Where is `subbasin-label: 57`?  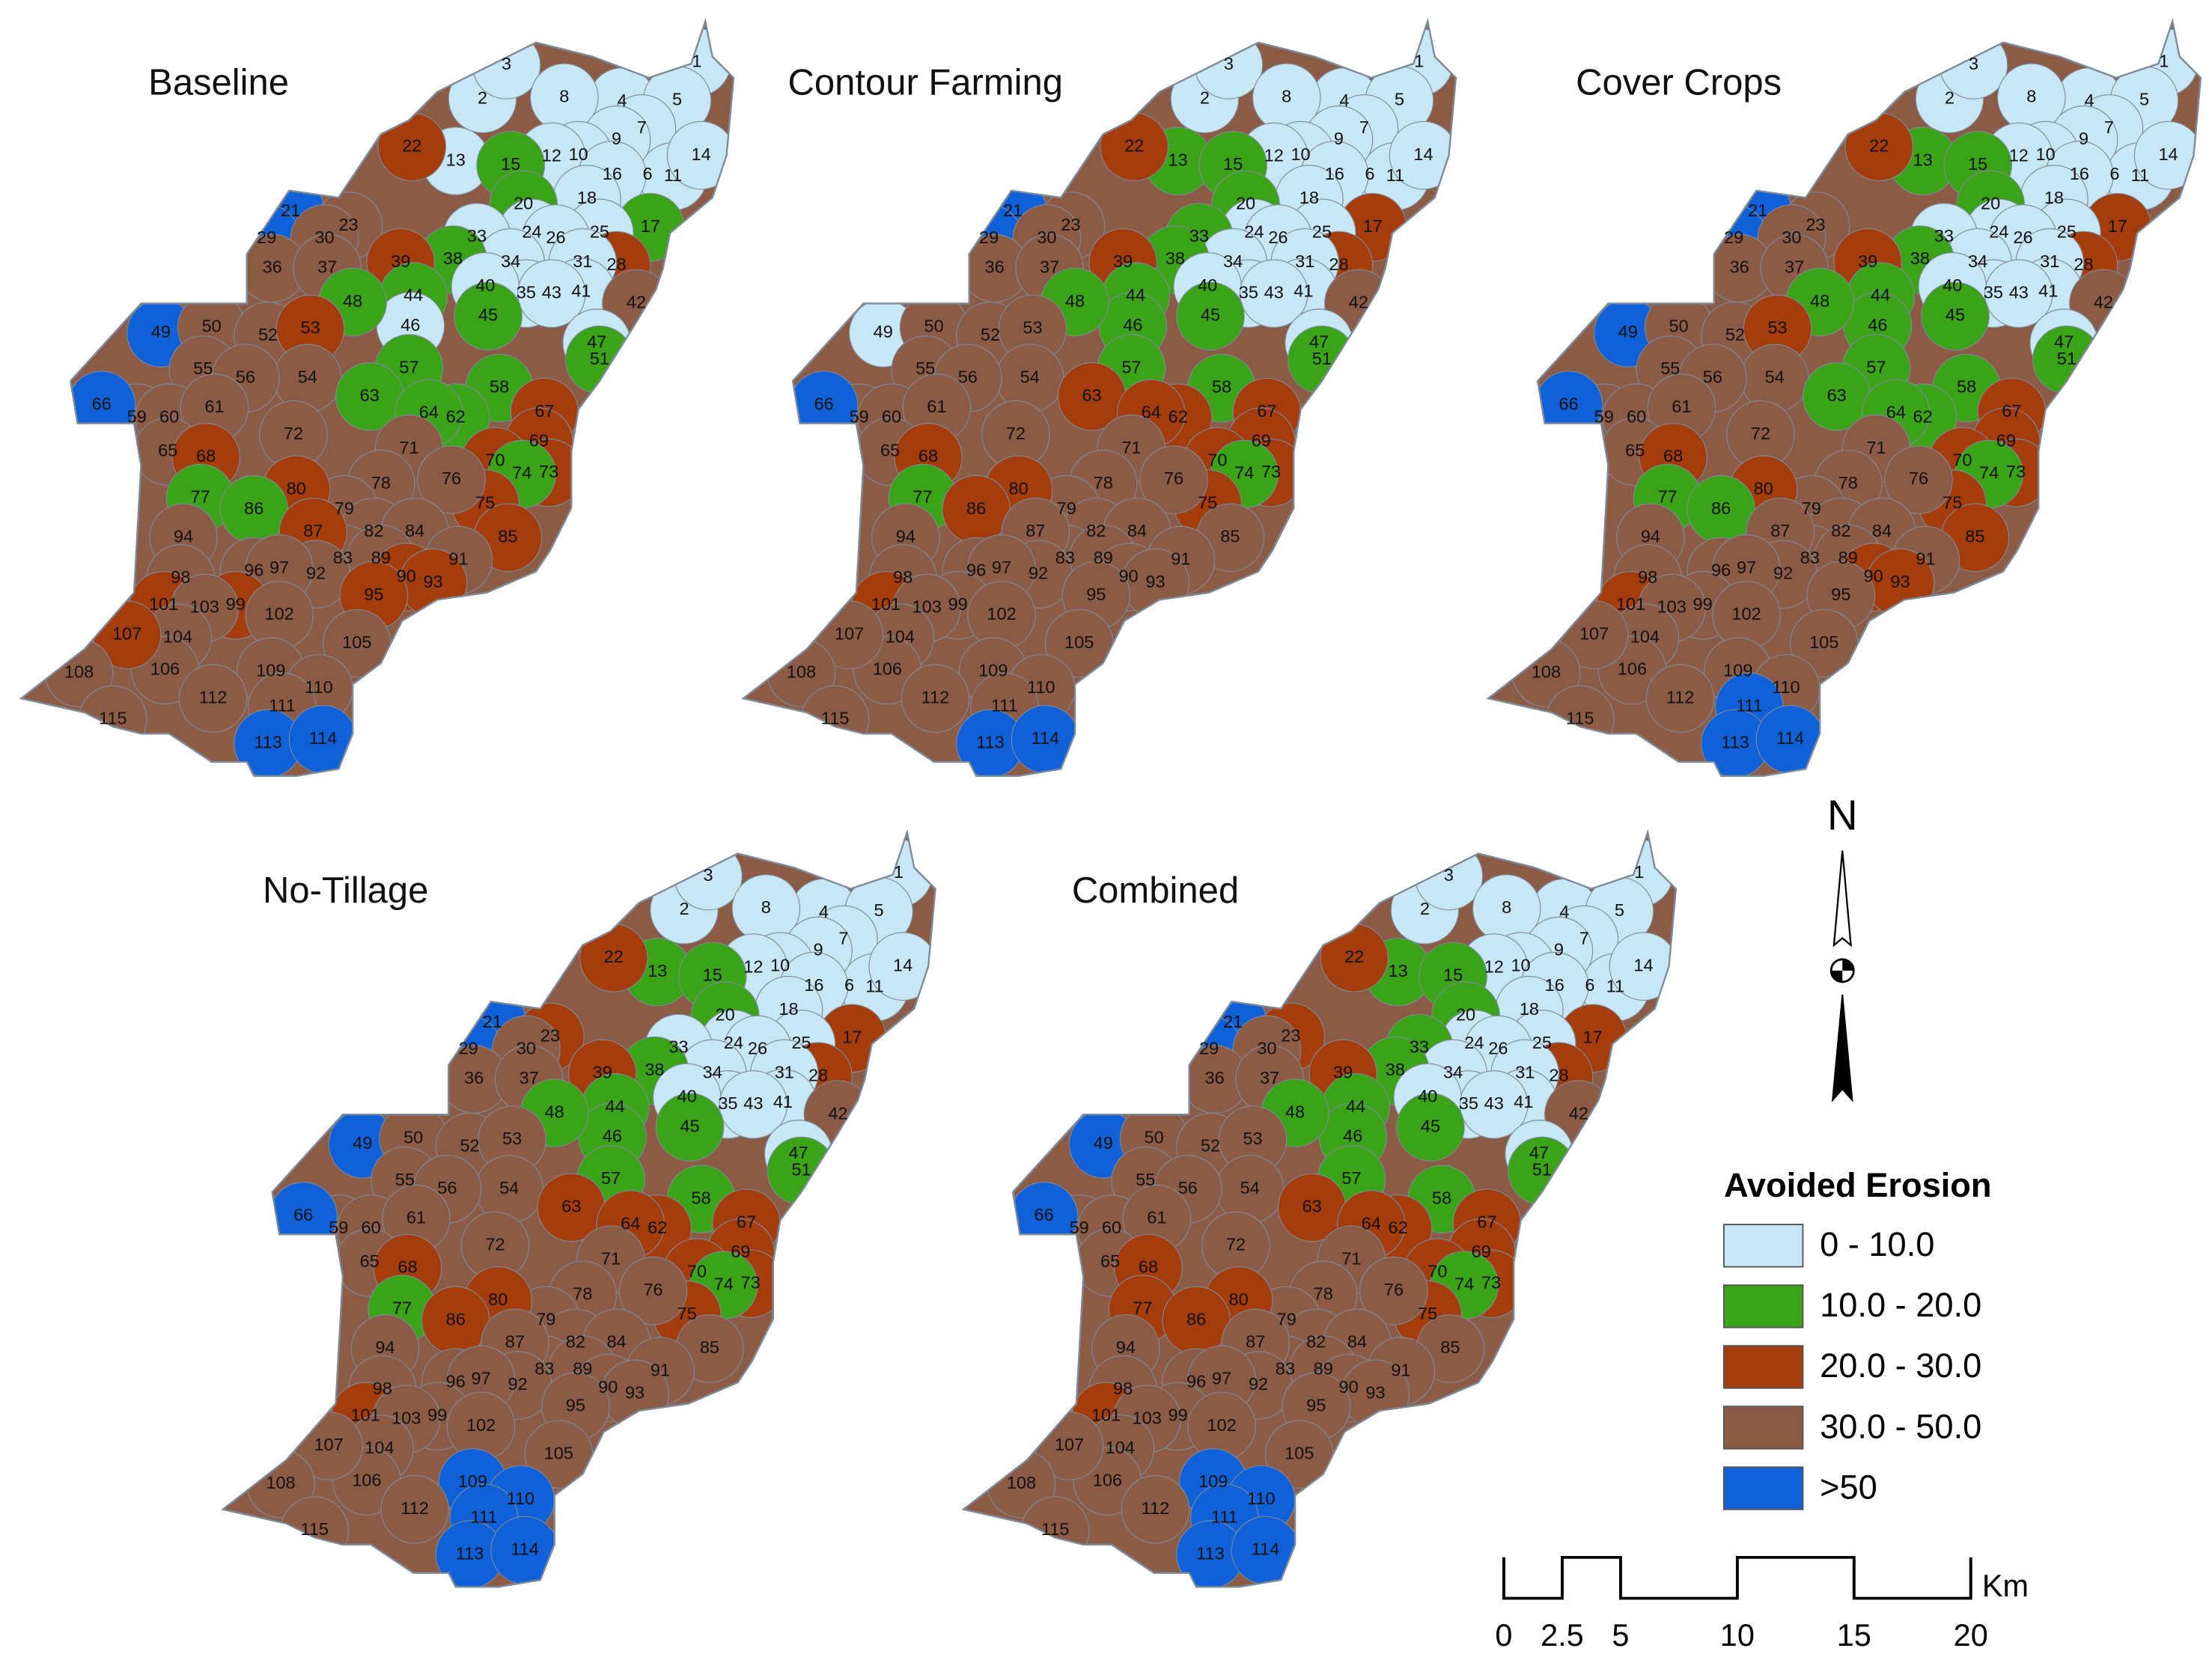
subbasin-label: 57 is located at coordinates (1351, 1178).